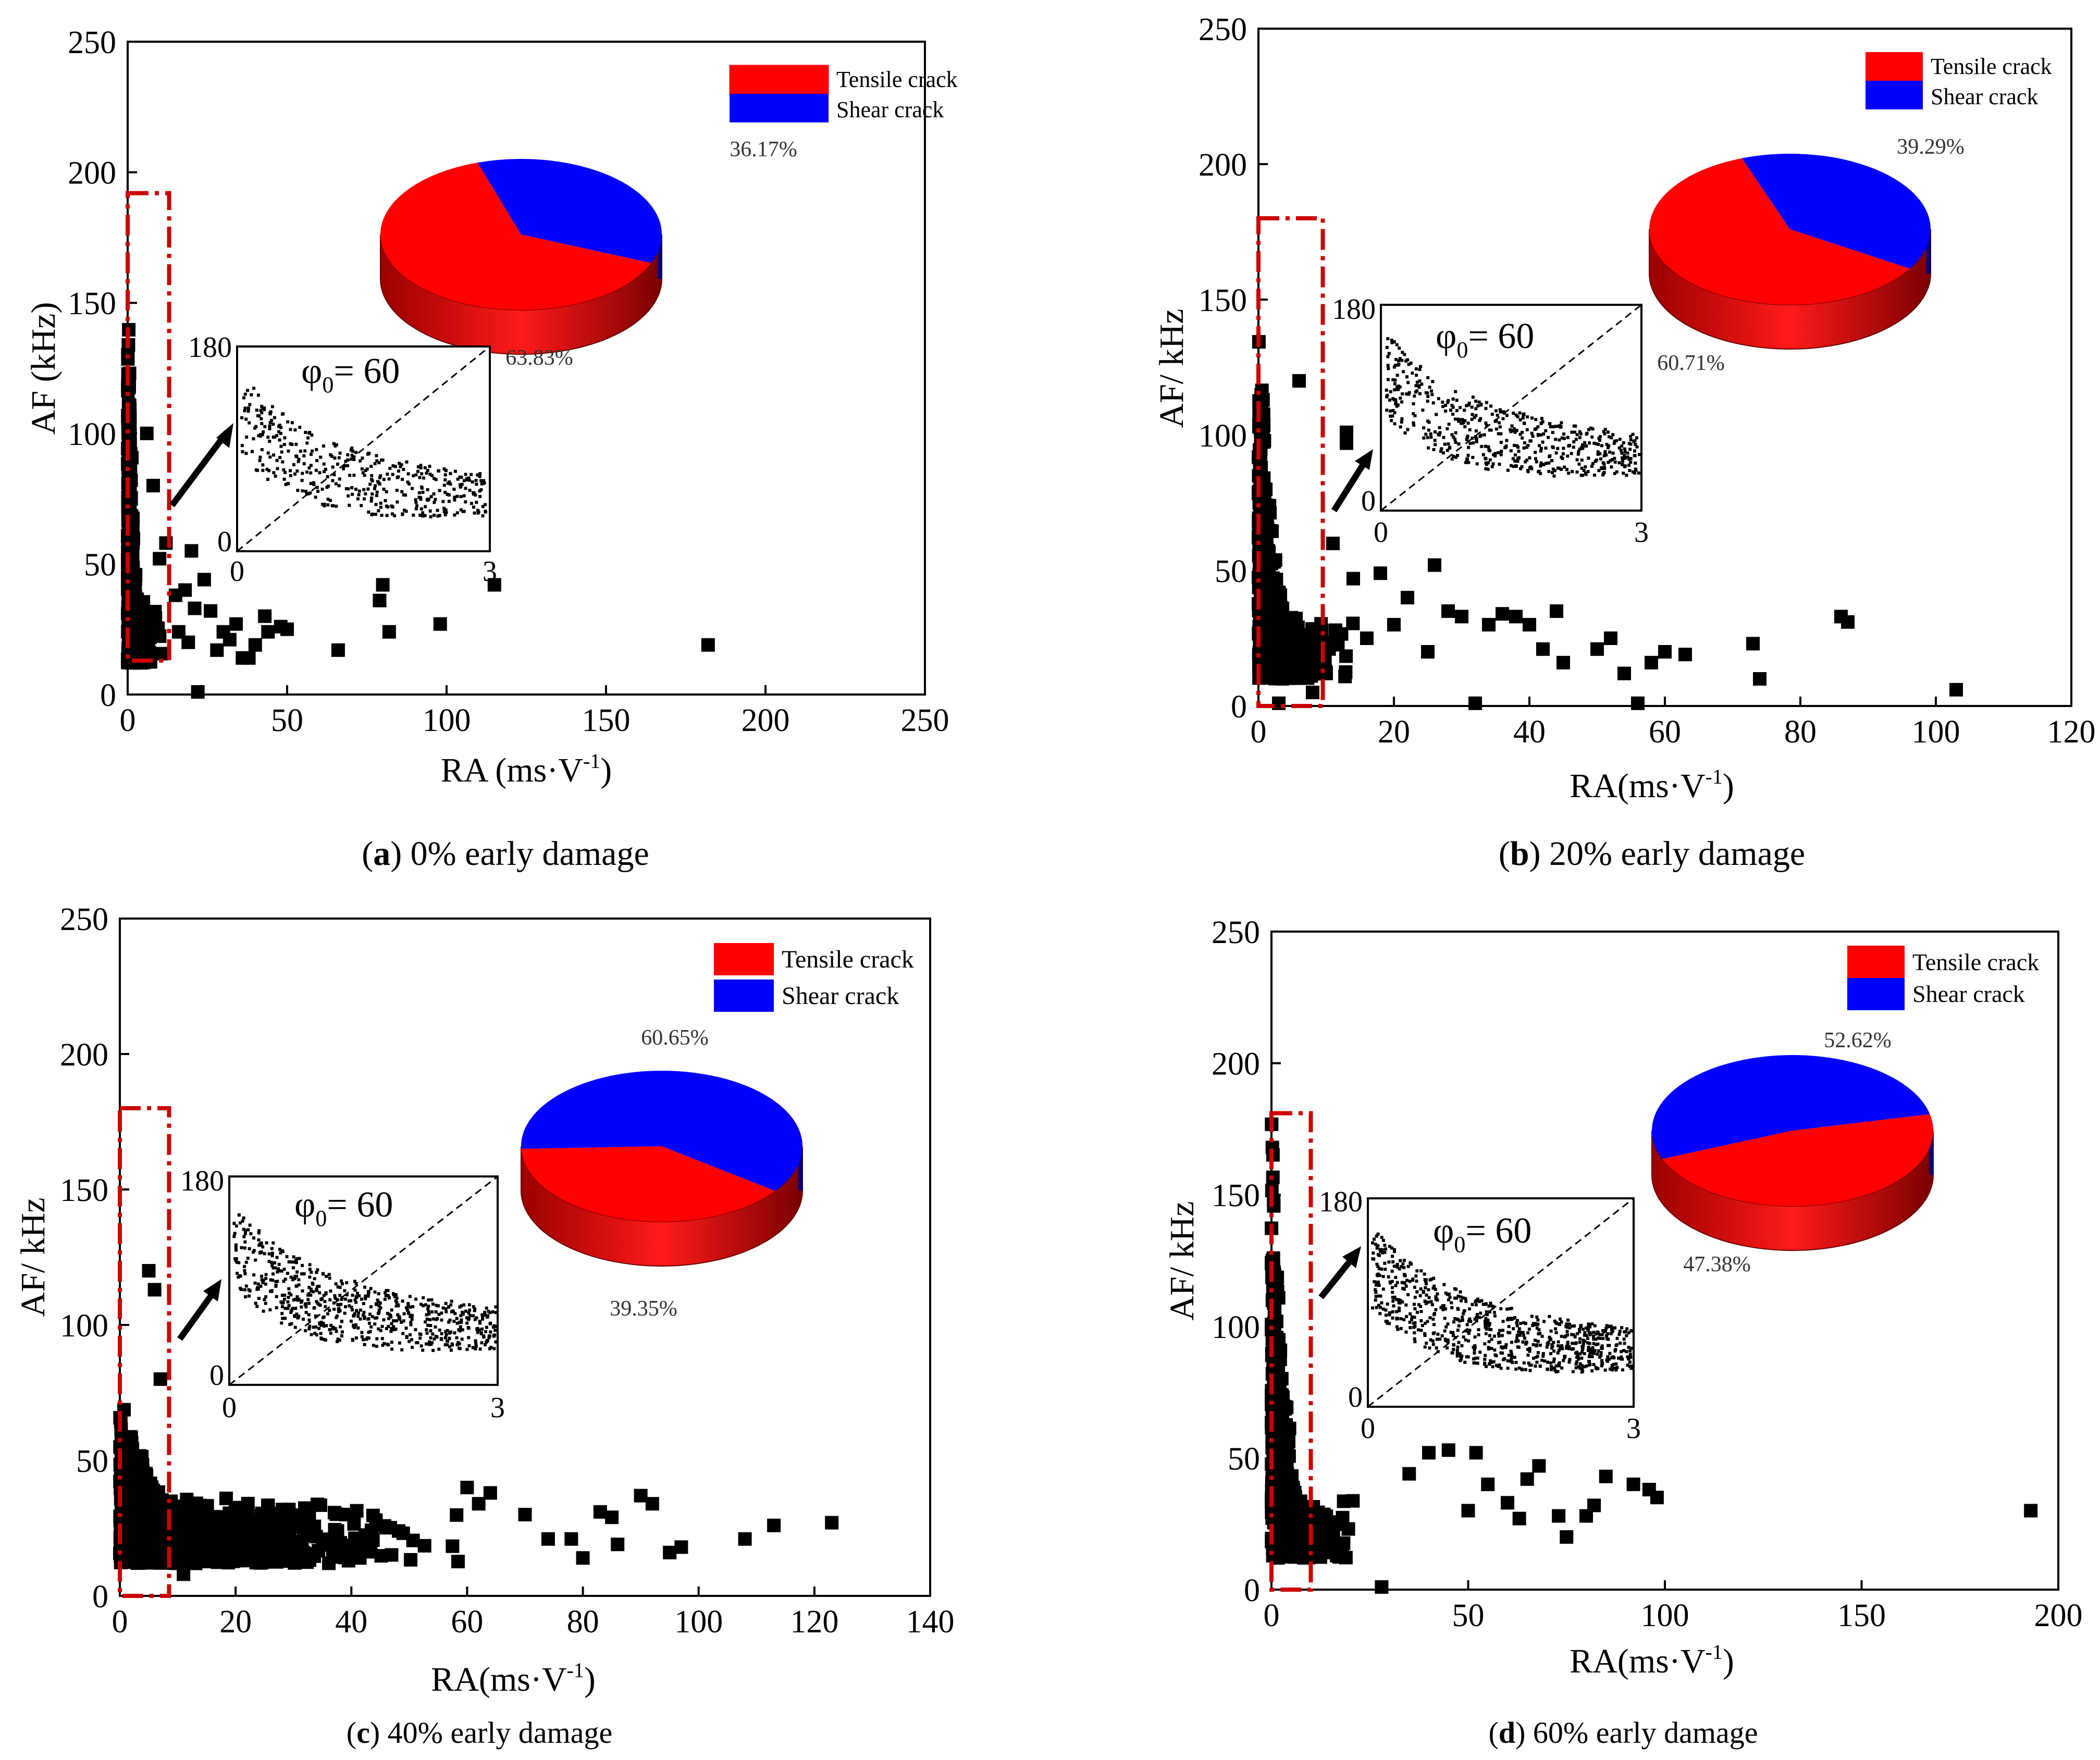 This screenshot has width=2100, height=1760. What do you see at coordinates (287, 720) in the screenshot?
I see `x-tick-label: 50` at bounding box center [287, 720].